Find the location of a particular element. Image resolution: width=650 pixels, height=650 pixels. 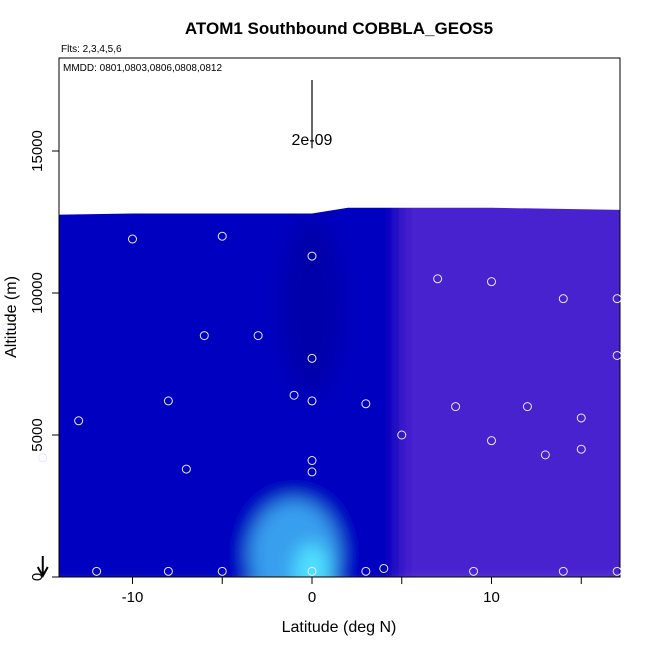

x-tick-label: -10 is located at coordinates (133, 597).